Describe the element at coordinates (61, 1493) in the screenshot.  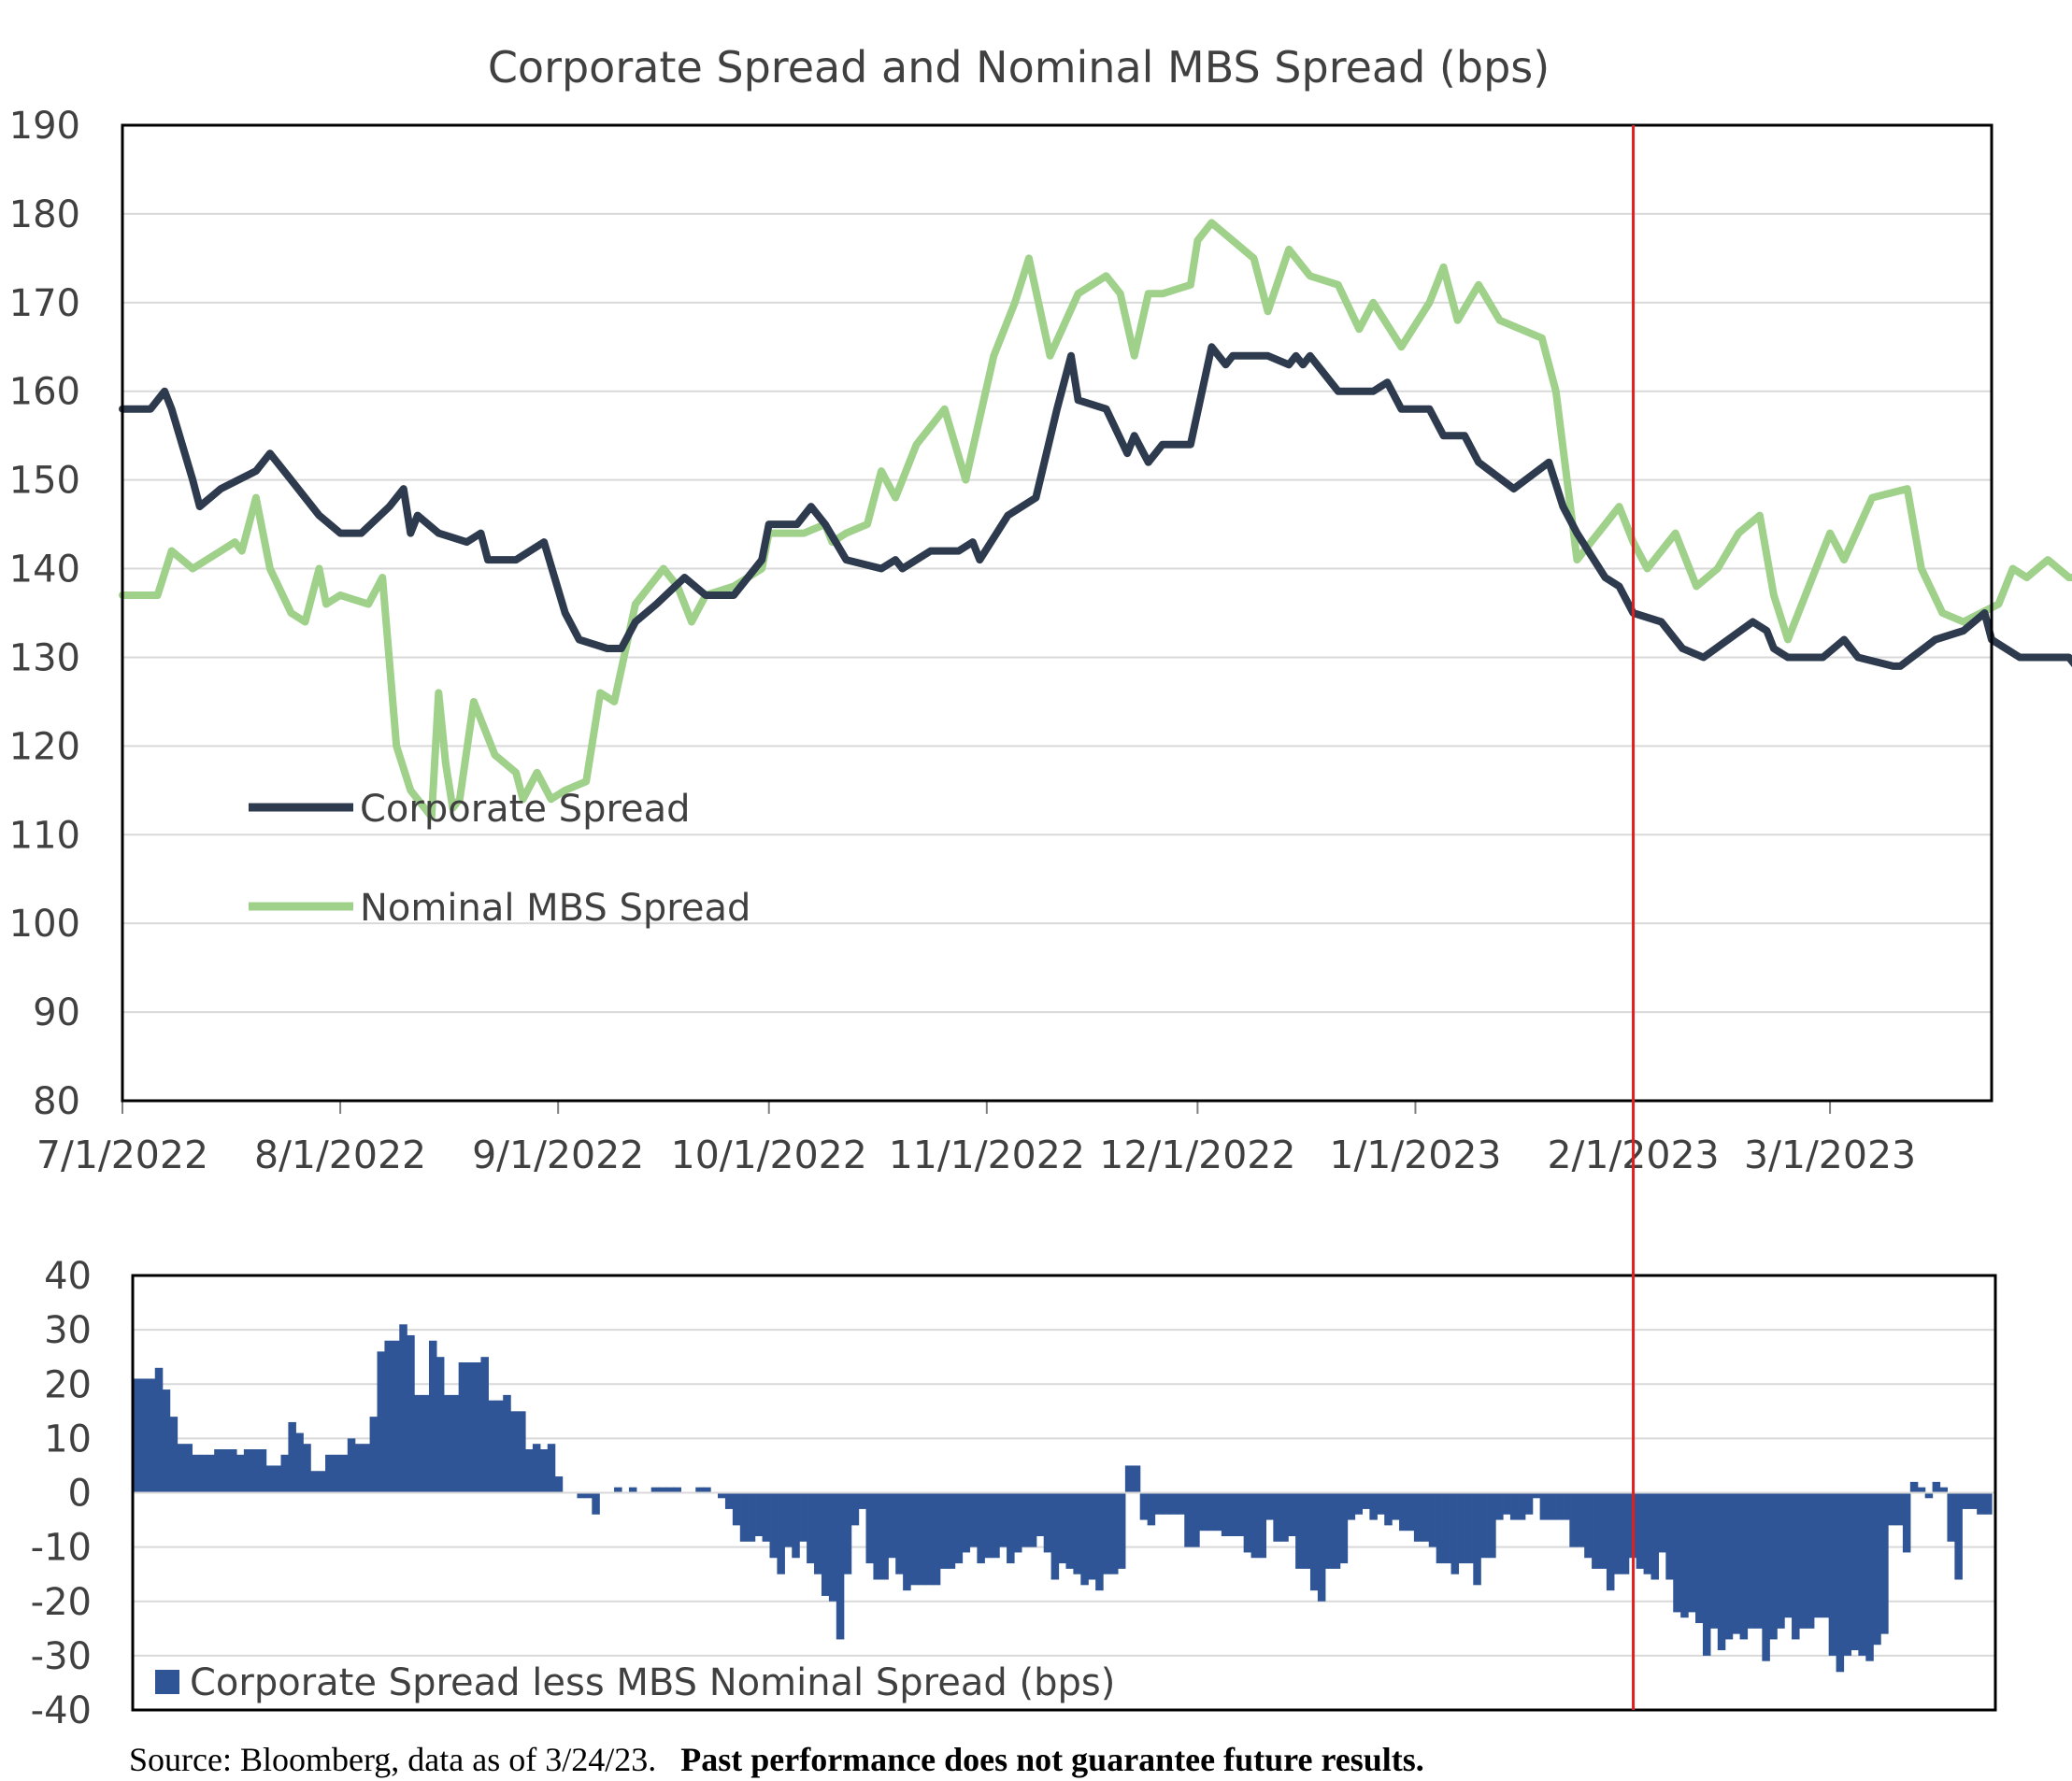
I see `bottom-chart-y-axis: -40 -30 -20 -10 0 10 20 30 40` at that location.